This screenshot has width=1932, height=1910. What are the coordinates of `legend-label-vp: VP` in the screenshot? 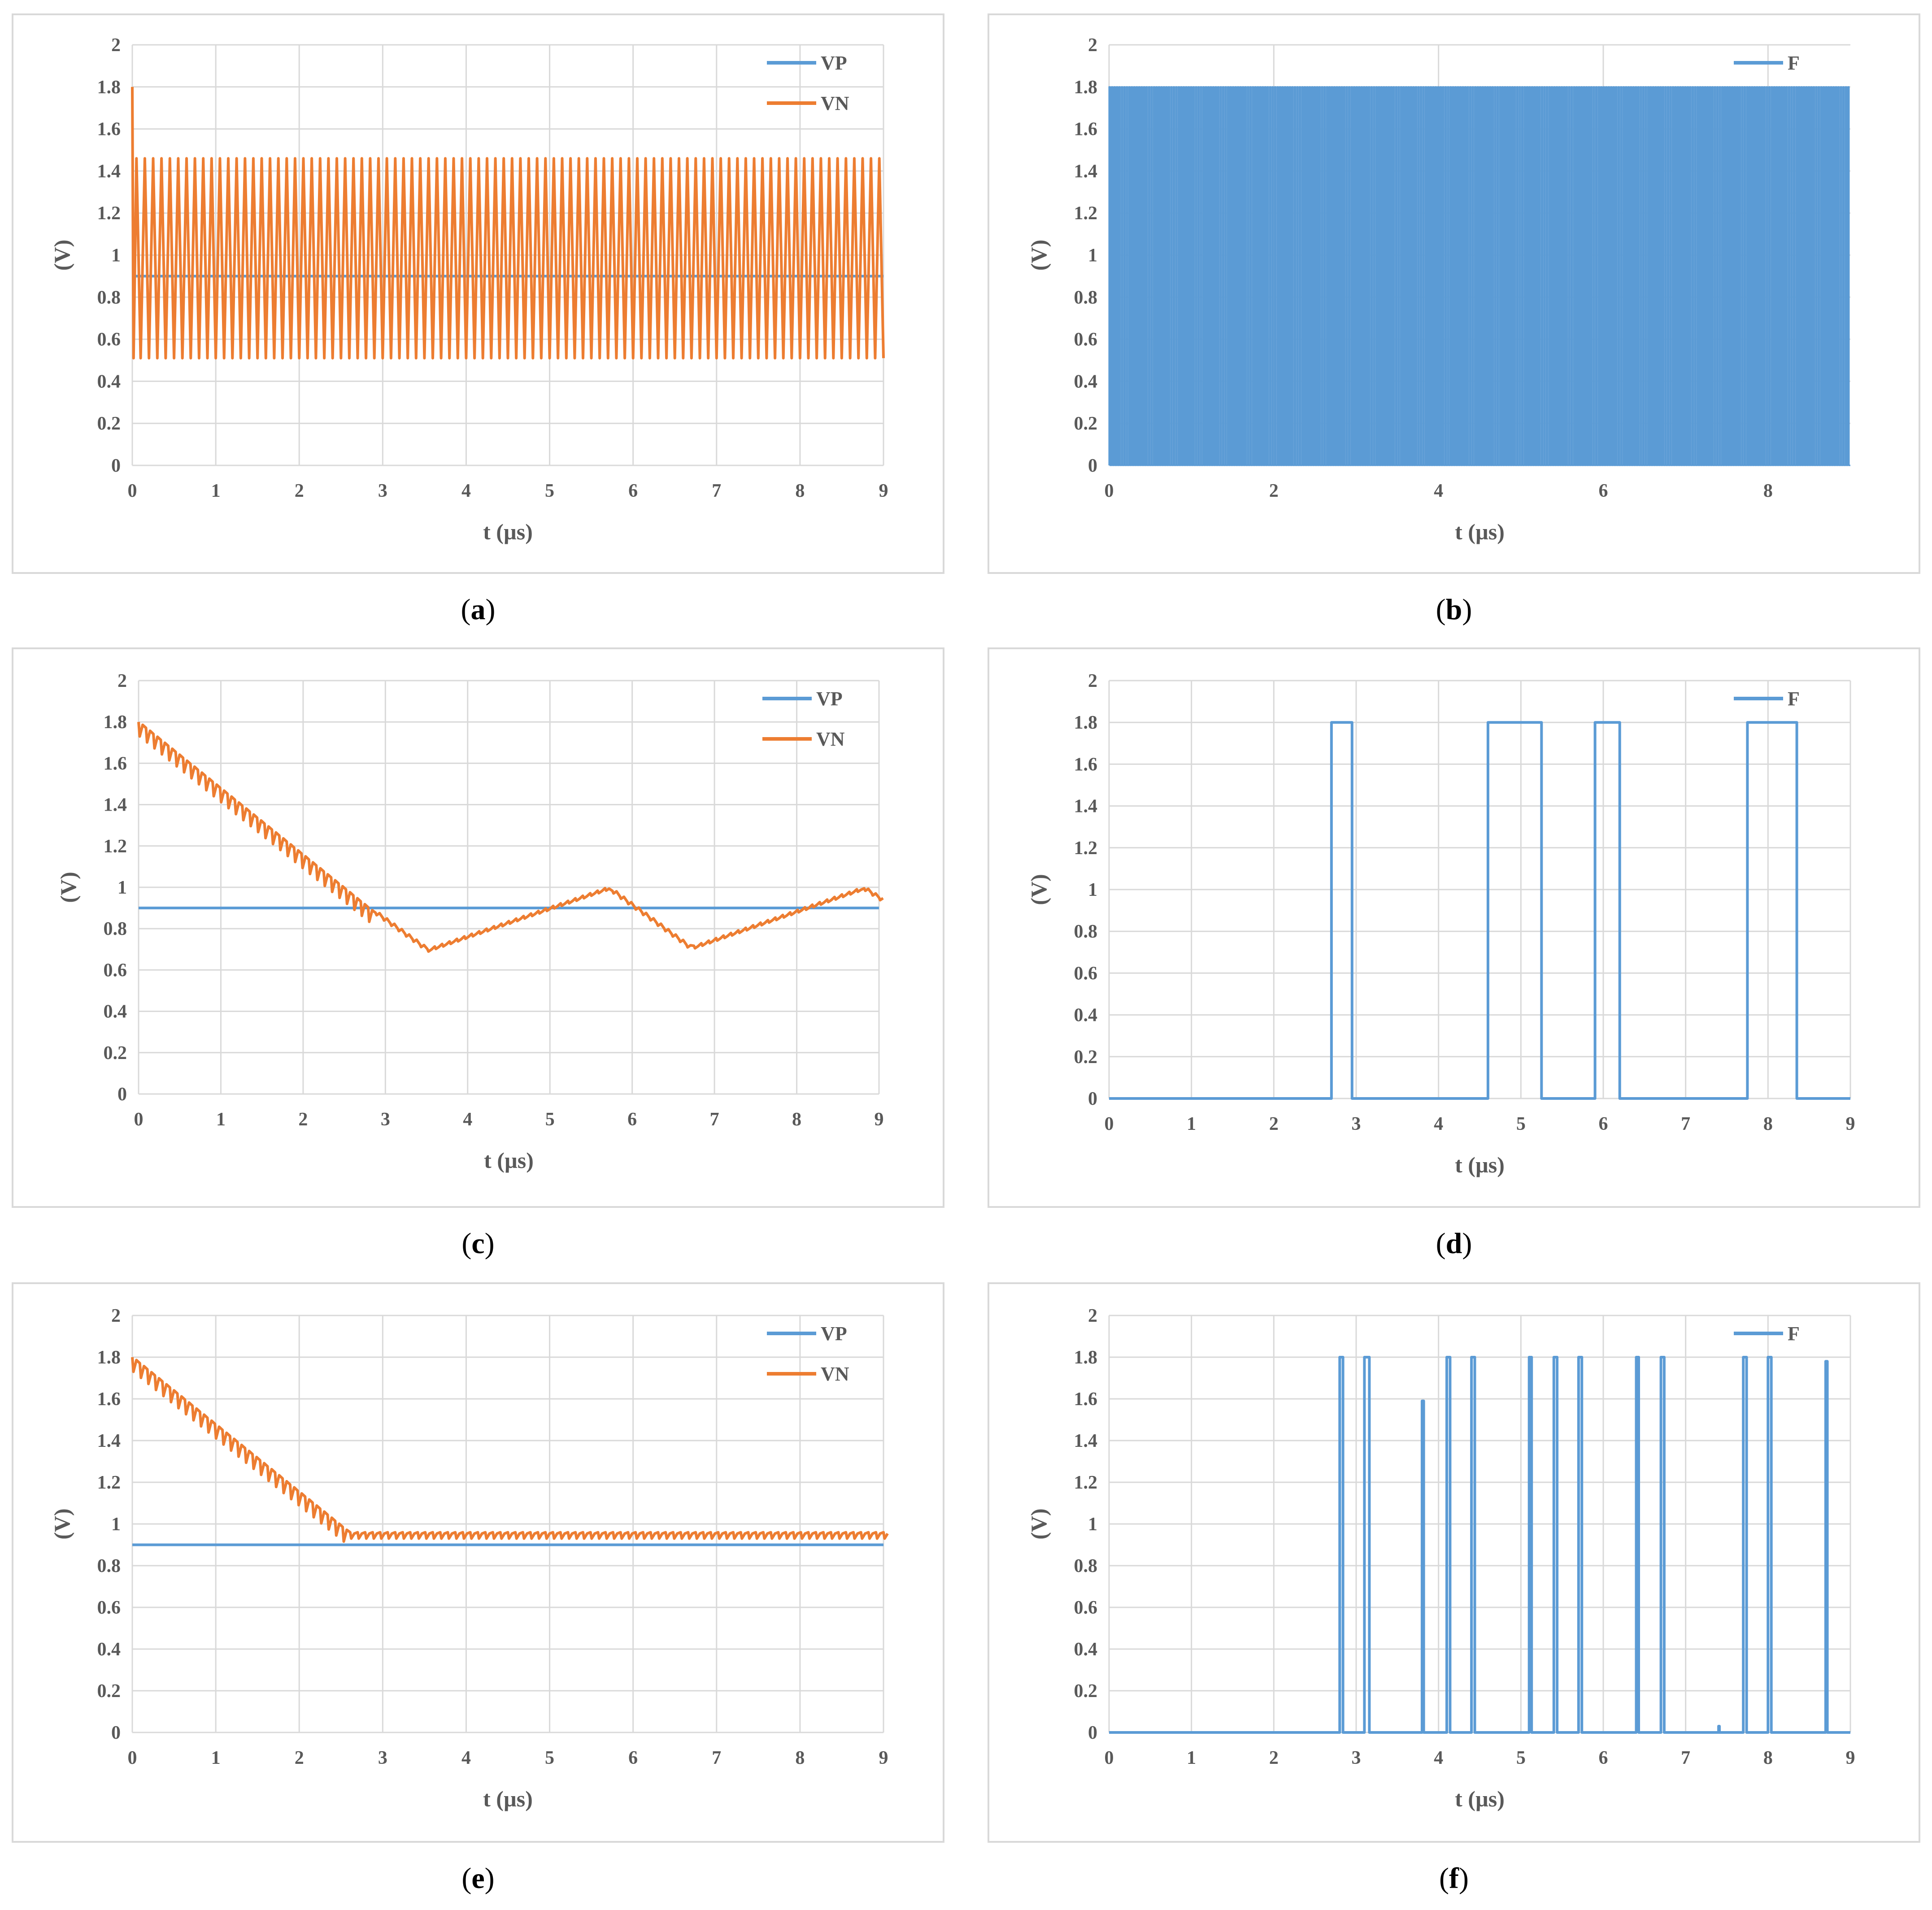 It's located at (834, 1334).